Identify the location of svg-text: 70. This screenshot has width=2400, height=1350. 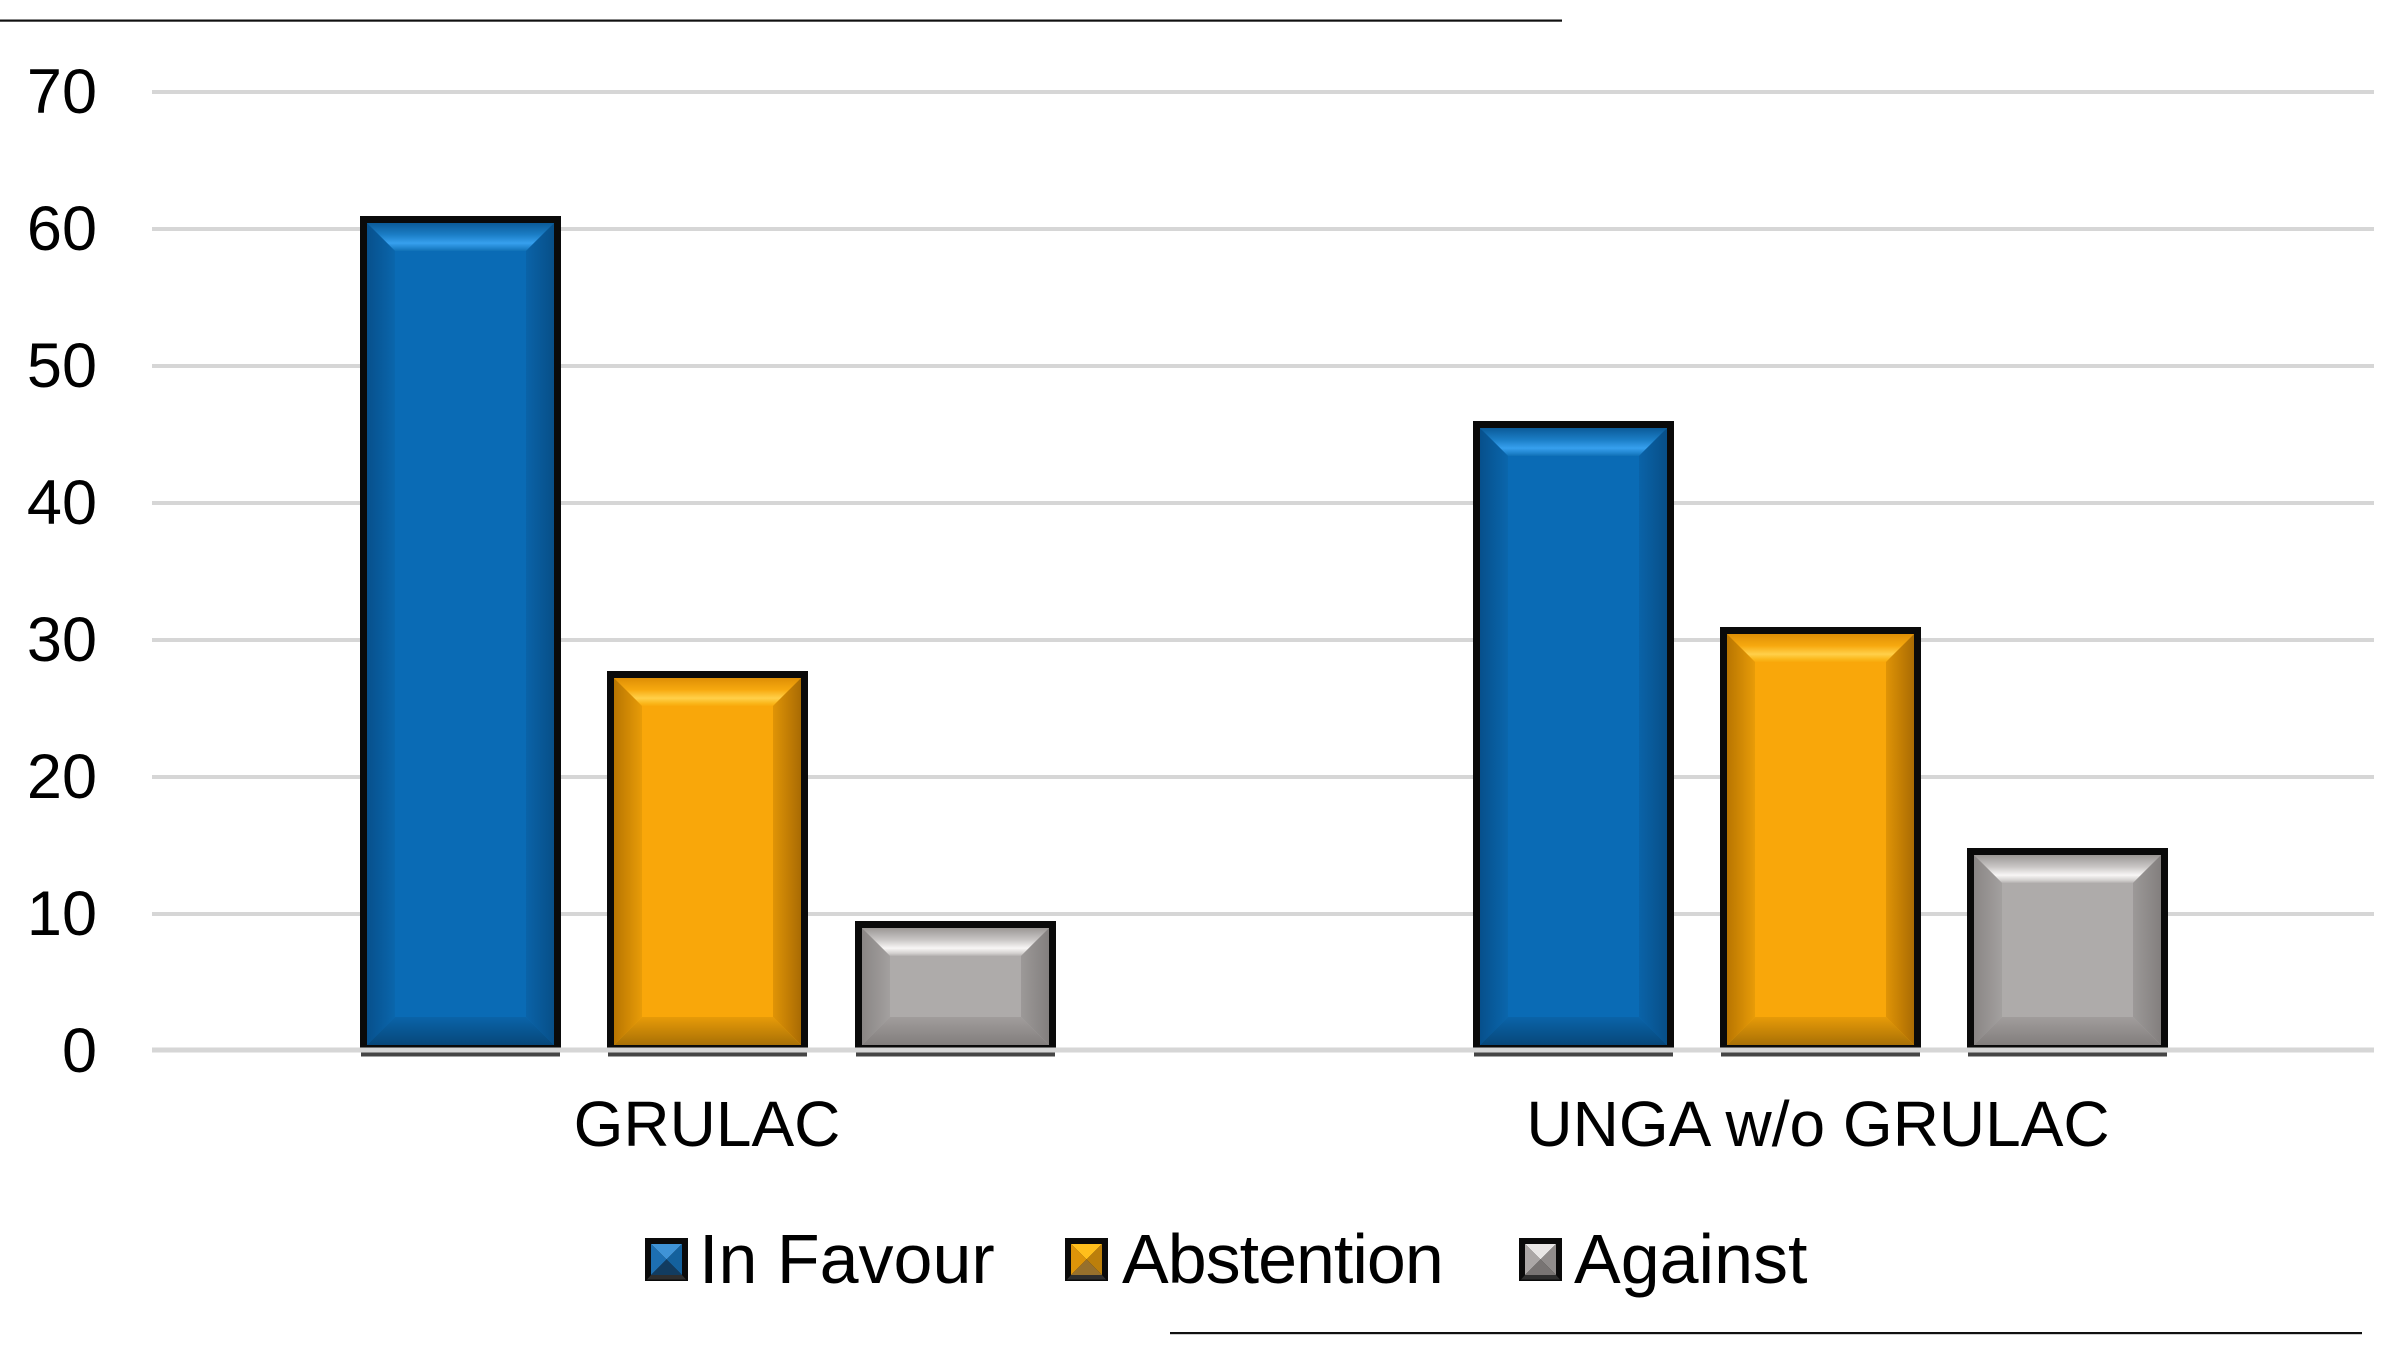
(62, 92).